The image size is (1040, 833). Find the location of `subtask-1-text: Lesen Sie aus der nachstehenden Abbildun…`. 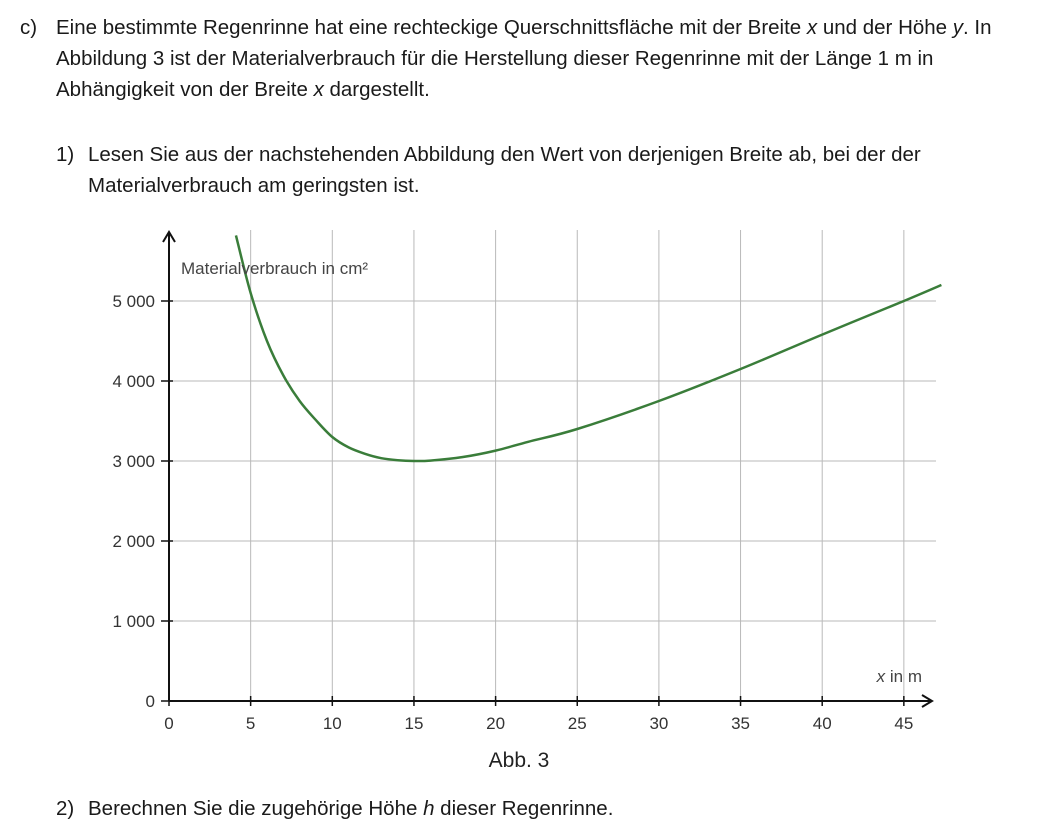

subtask-1-text: Lesen Sie aus der nachstehenden Abbildun… is located at coordinates (504, 170).